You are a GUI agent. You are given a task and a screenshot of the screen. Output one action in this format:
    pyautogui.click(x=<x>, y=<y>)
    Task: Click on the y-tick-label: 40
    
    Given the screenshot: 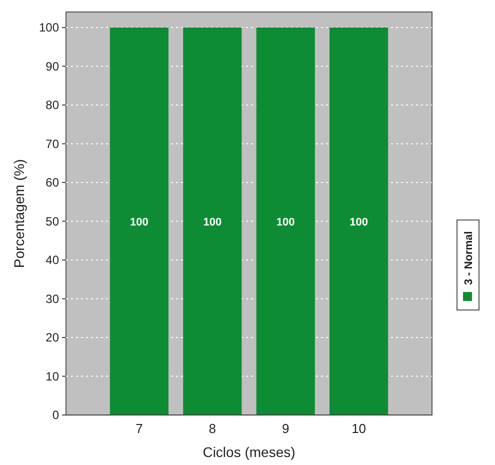 What is the action you would take?
    pyautogui.click(x=53, y=260)
    